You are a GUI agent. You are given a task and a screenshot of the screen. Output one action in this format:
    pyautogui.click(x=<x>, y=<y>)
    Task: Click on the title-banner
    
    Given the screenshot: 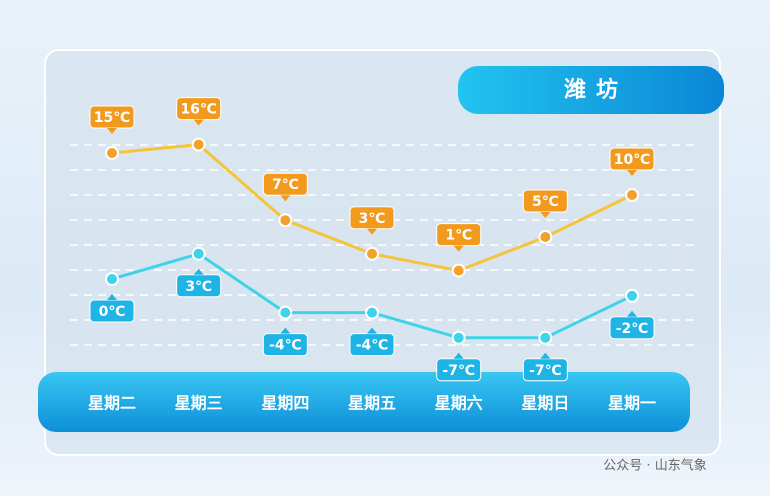 What is the action you would take?
    pyautogui.click(x=591, y=90)
    